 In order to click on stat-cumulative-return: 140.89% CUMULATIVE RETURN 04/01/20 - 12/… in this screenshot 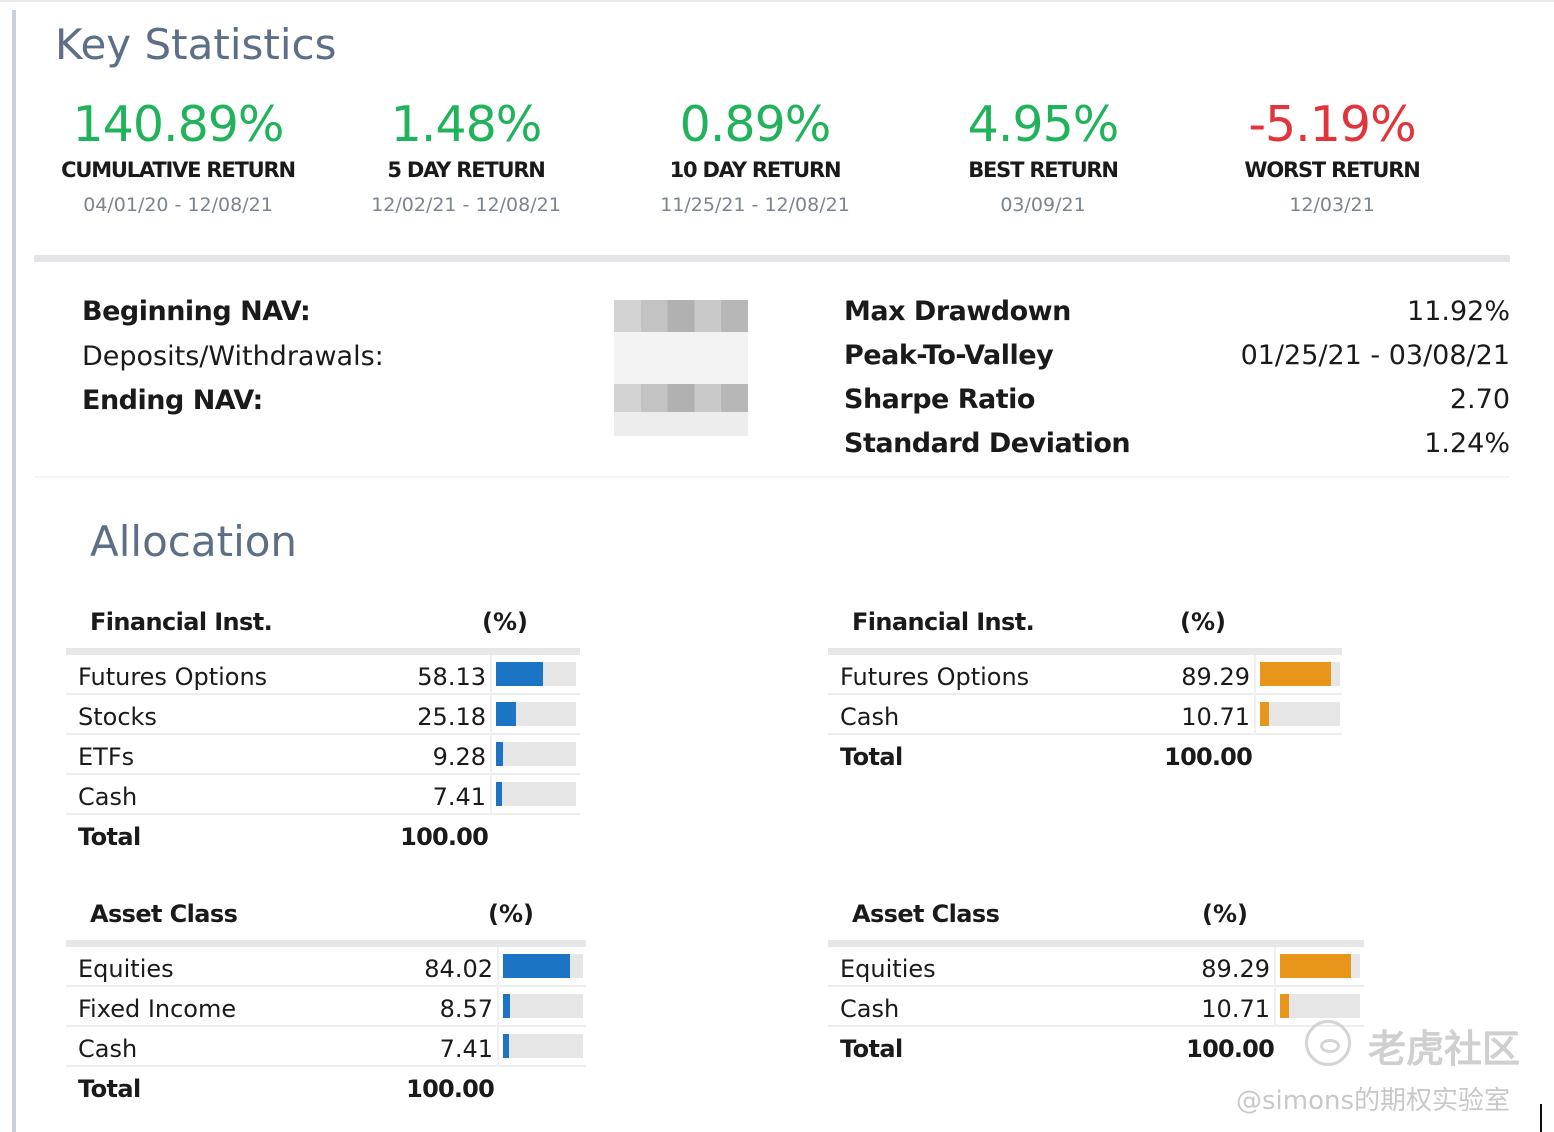, I will do `click(178, 156)`.